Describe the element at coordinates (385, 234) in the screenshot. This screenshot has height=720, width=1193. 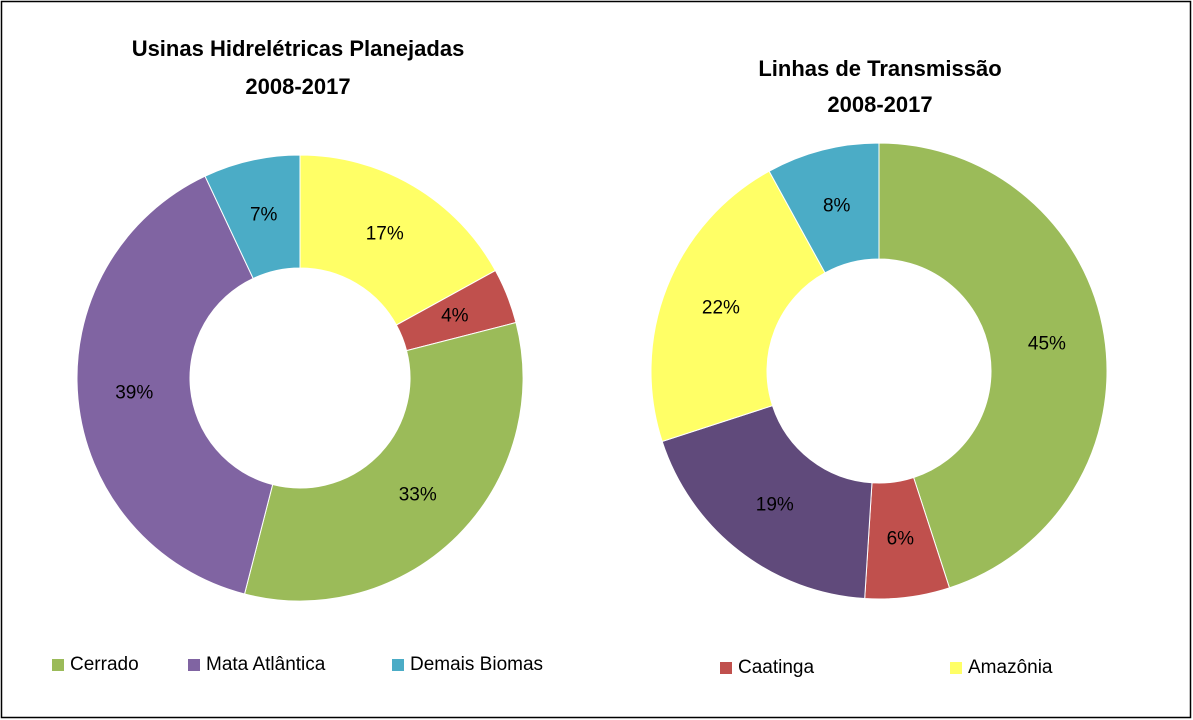
I see `data-label: 17%` at that location.